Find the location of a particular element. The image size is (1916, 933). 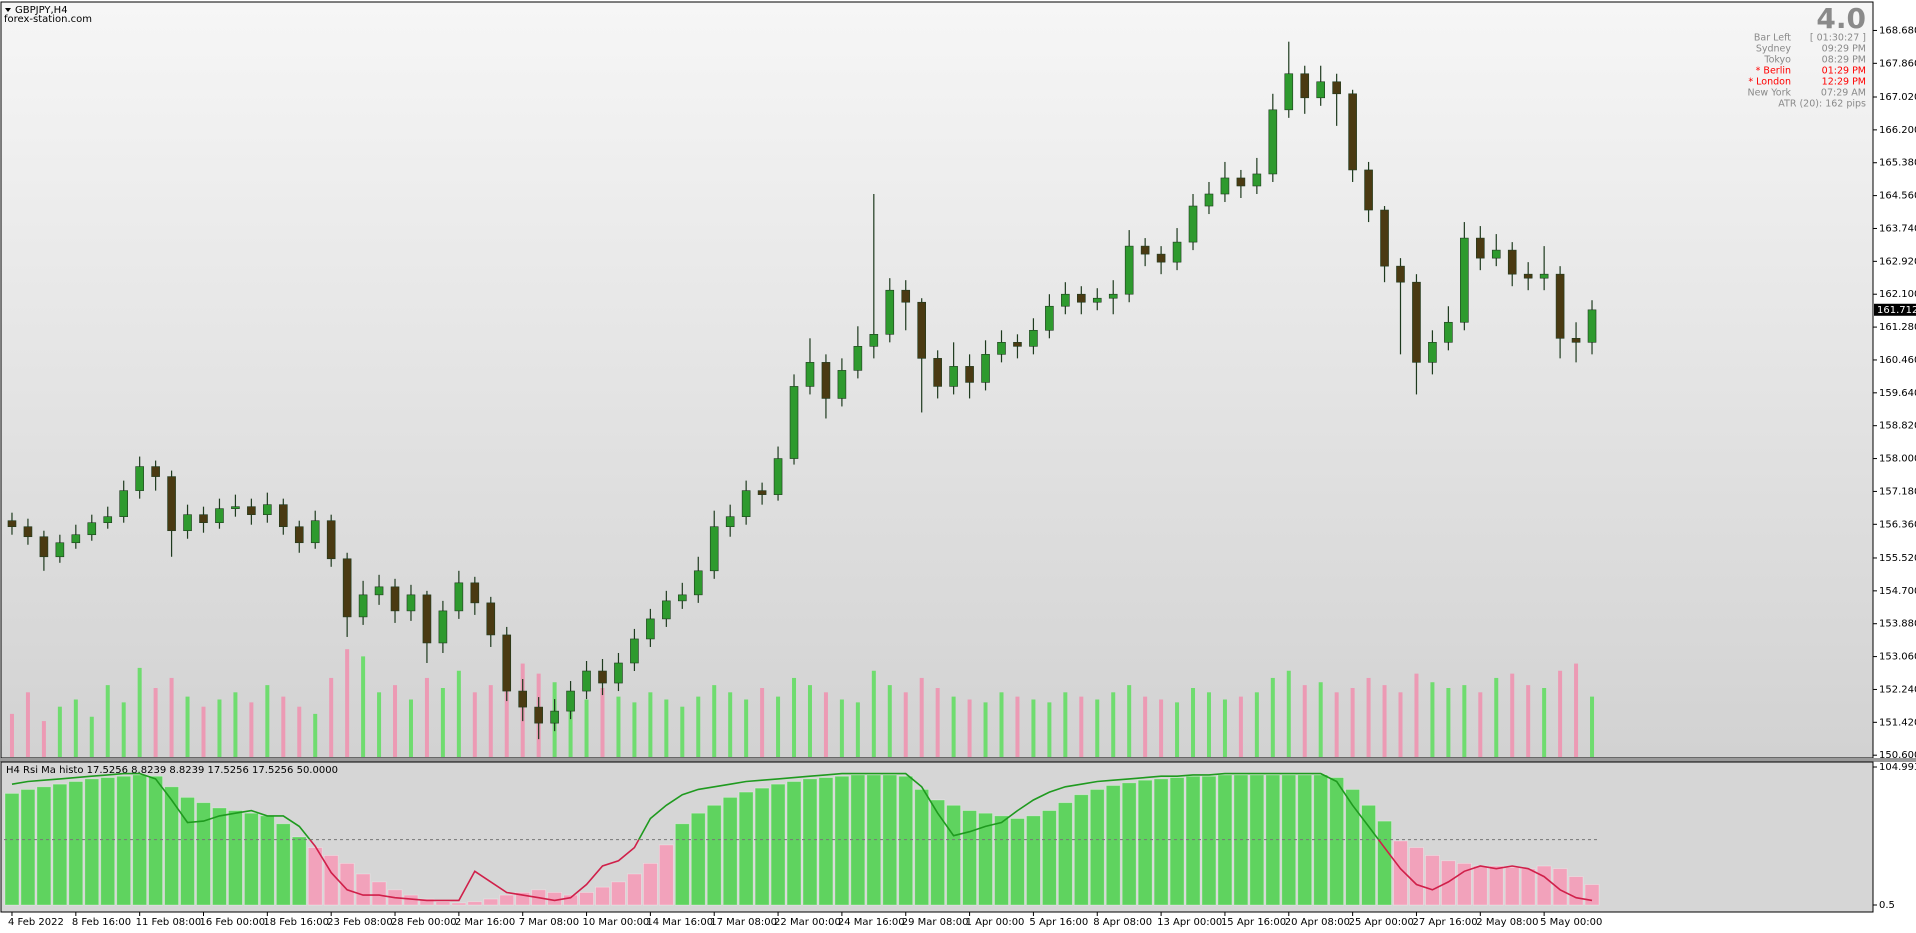

info-value: 12:29 PM is located at coordinates (1844, 82).